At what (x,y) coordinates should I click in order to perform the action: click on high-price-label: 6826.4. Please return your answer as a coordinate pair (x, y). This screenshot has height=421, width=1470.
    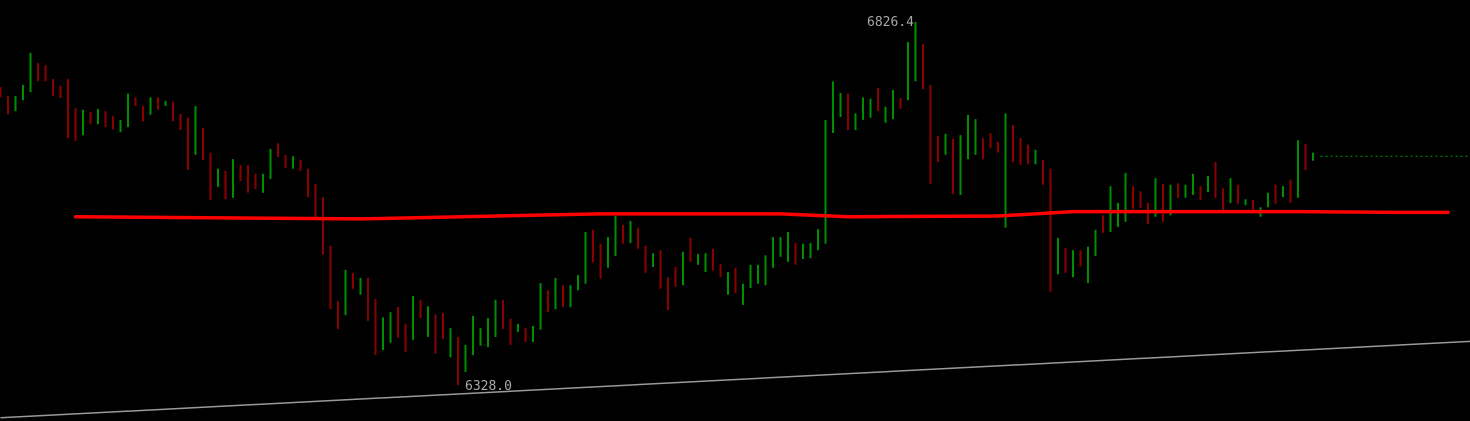
    Looking at the image, I should click on (890, 22).